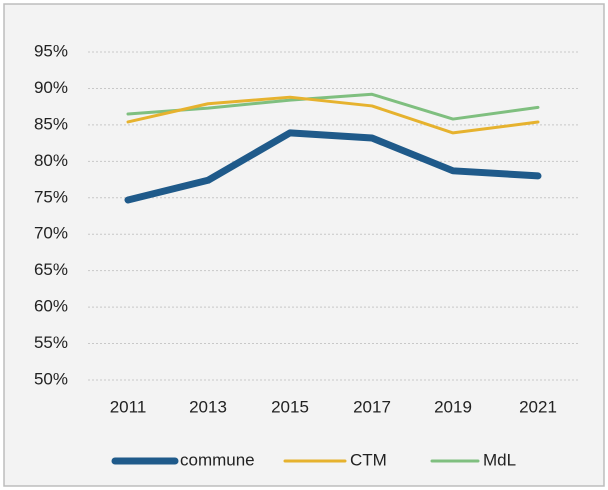 The image size is (608, 490). Describe the element at coordinates (51, 160) in the screenshot. I see `y-tick-label: 80%` at that location.